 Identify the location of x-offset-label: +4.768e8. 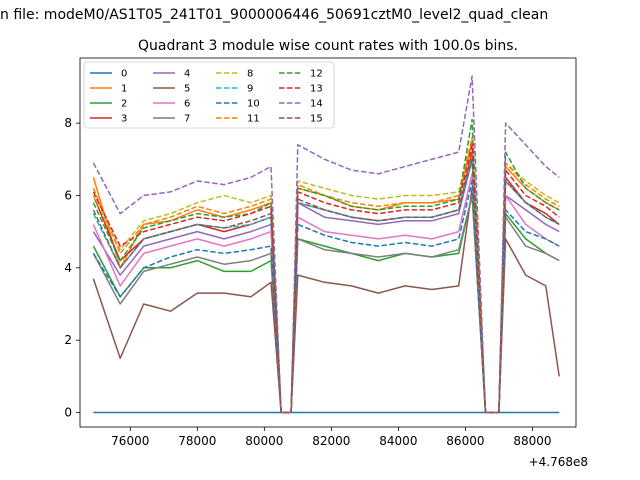
(558, 462).